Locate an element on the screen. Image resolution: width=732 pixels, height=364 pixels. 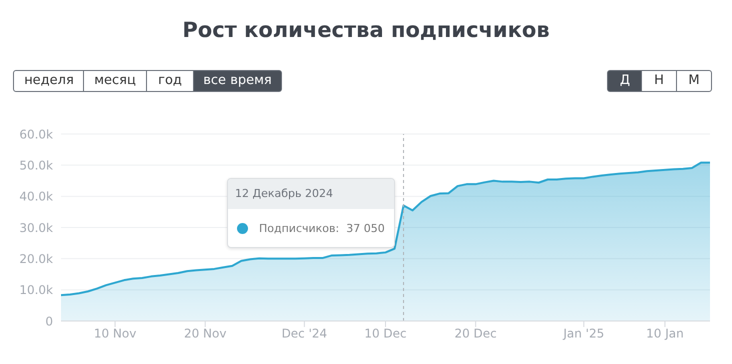
x-tick-label: 20 Dec is located at coordinates (475, 333).